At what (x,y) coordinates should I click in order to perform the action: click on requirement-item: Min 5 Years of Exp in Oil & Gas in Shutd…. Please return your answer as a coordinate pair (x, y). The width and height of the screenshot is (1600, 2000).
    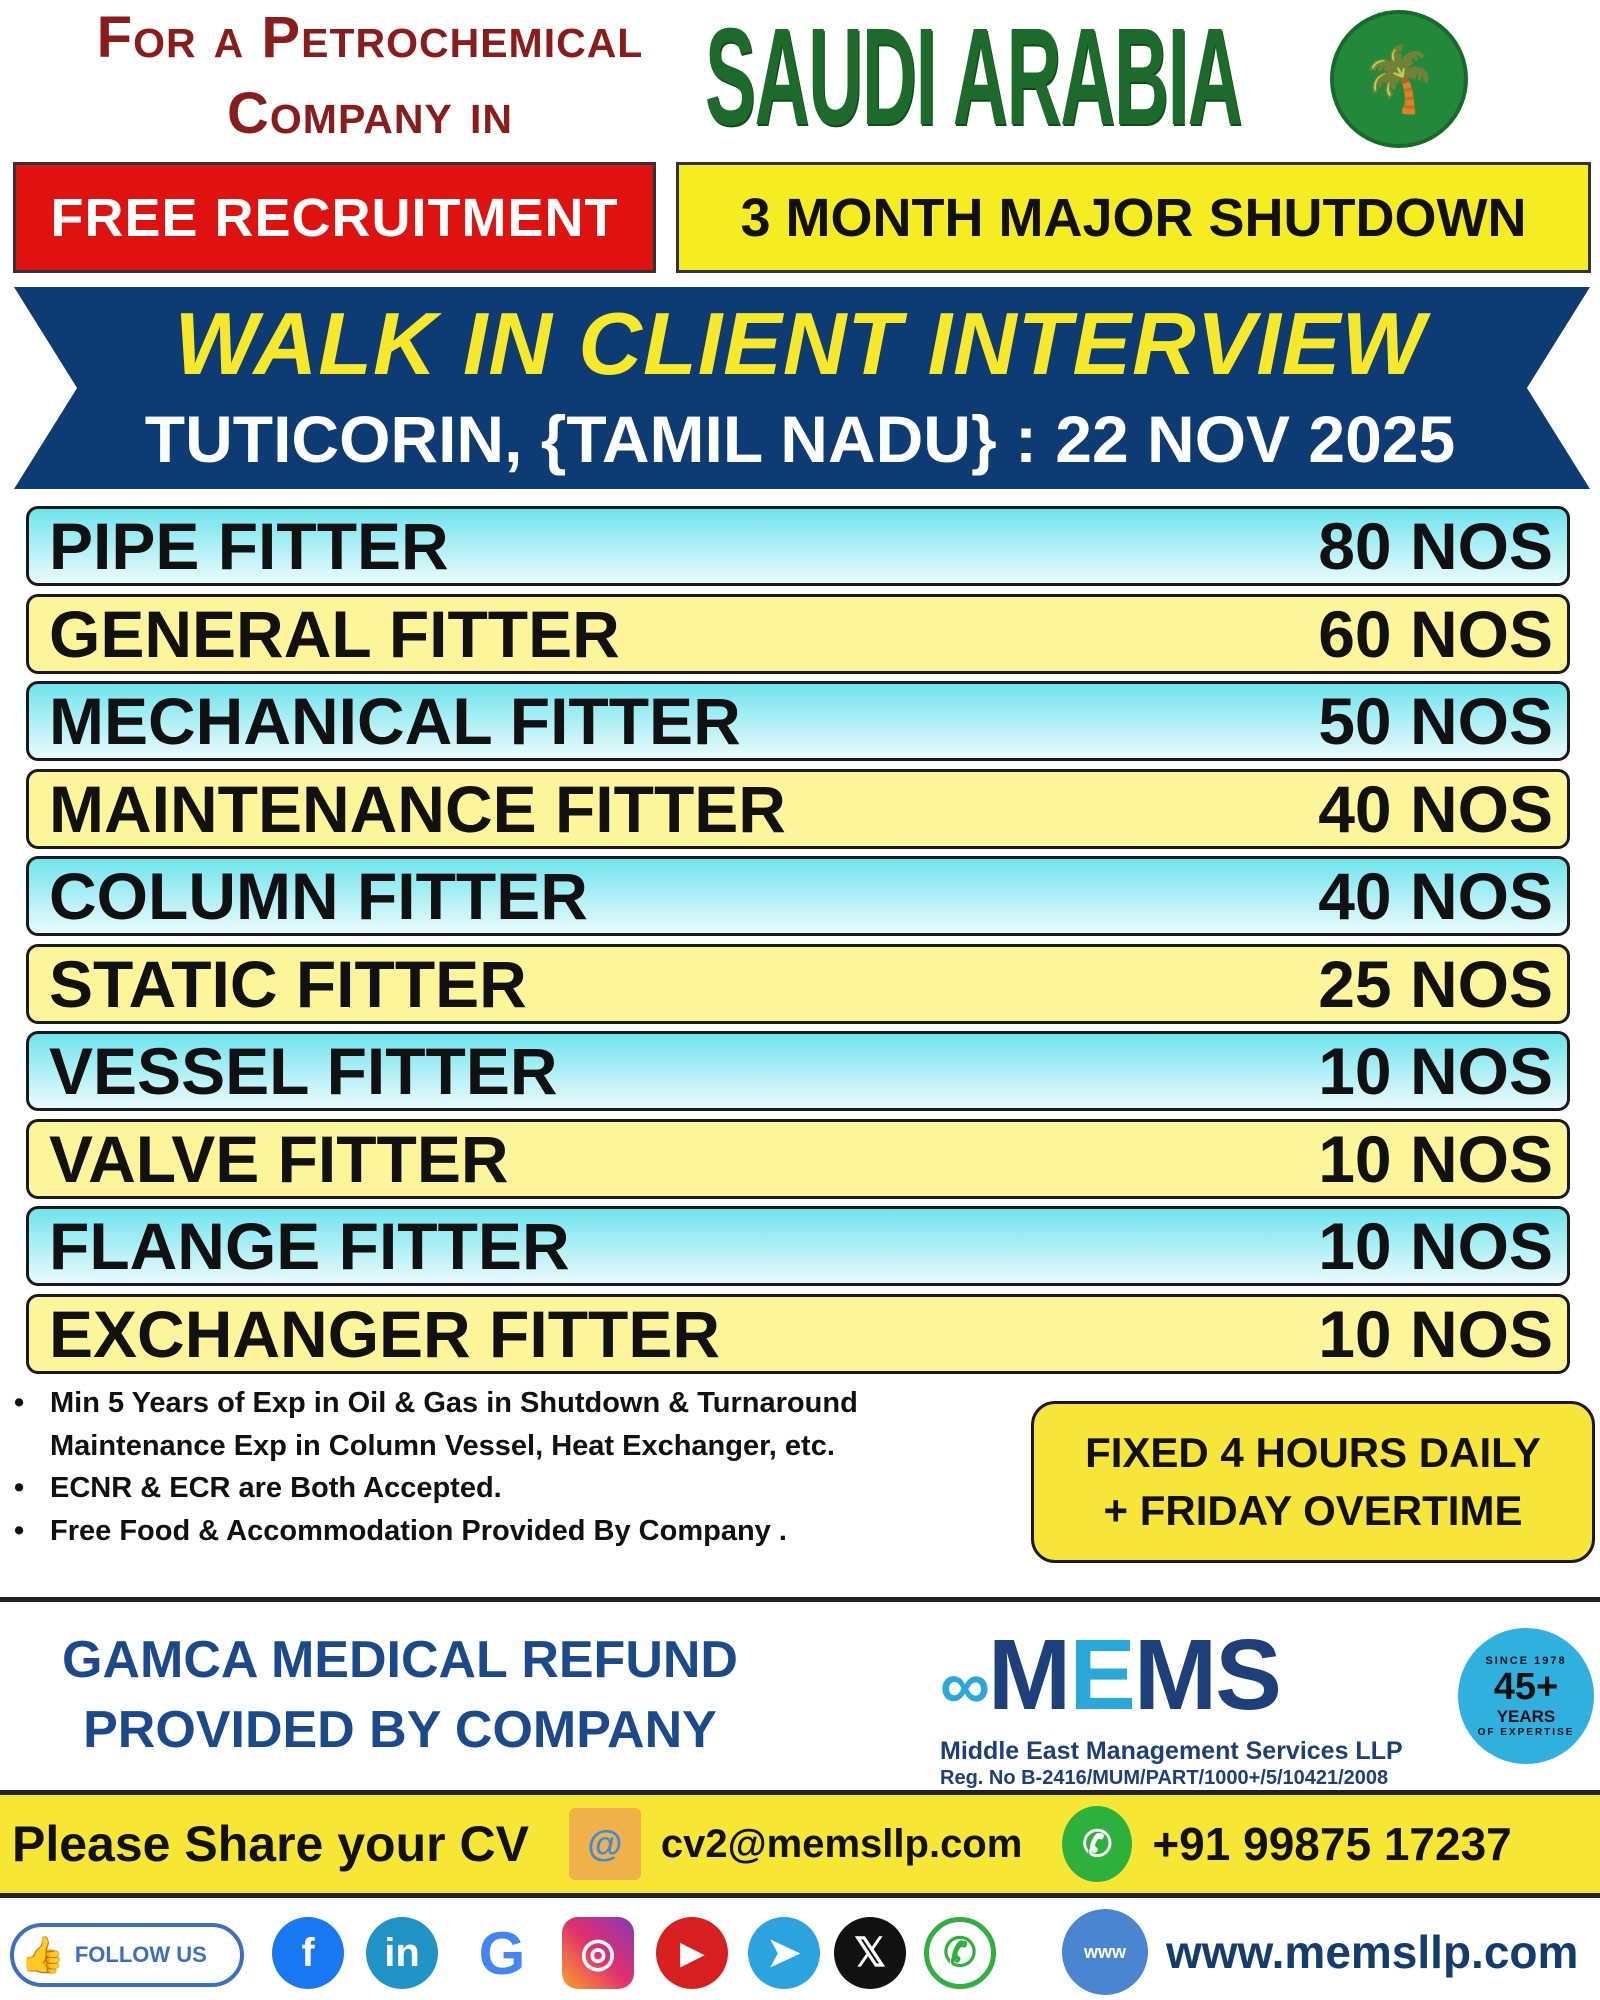
    Looking at the image, I should click on (510, 1424).